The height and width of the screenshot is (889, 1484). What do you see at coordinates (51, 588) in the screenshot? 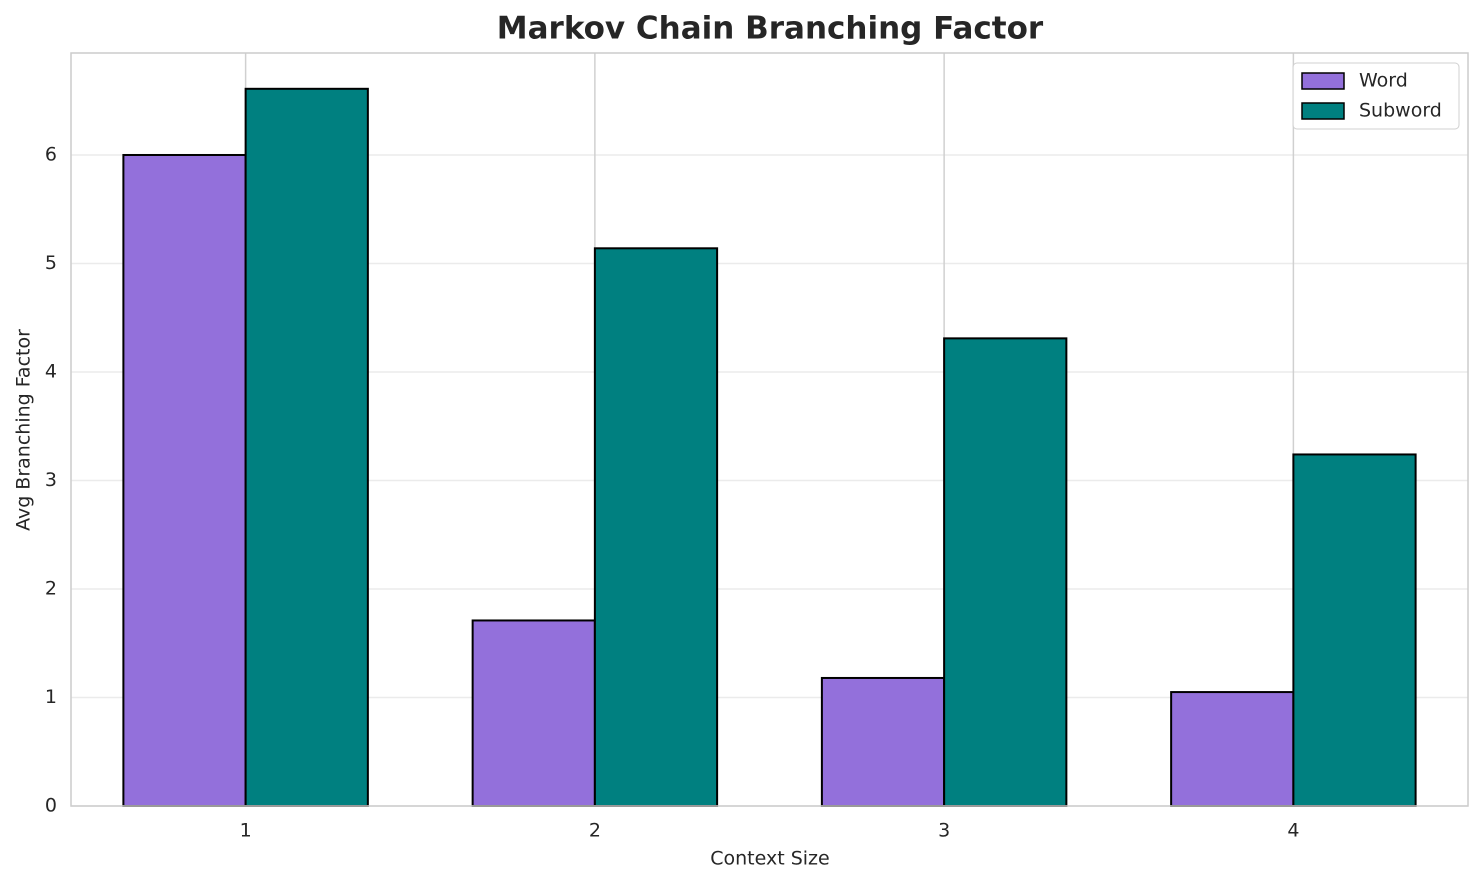
I see `y-tick-label: 2` at bounding box center [51, 588].